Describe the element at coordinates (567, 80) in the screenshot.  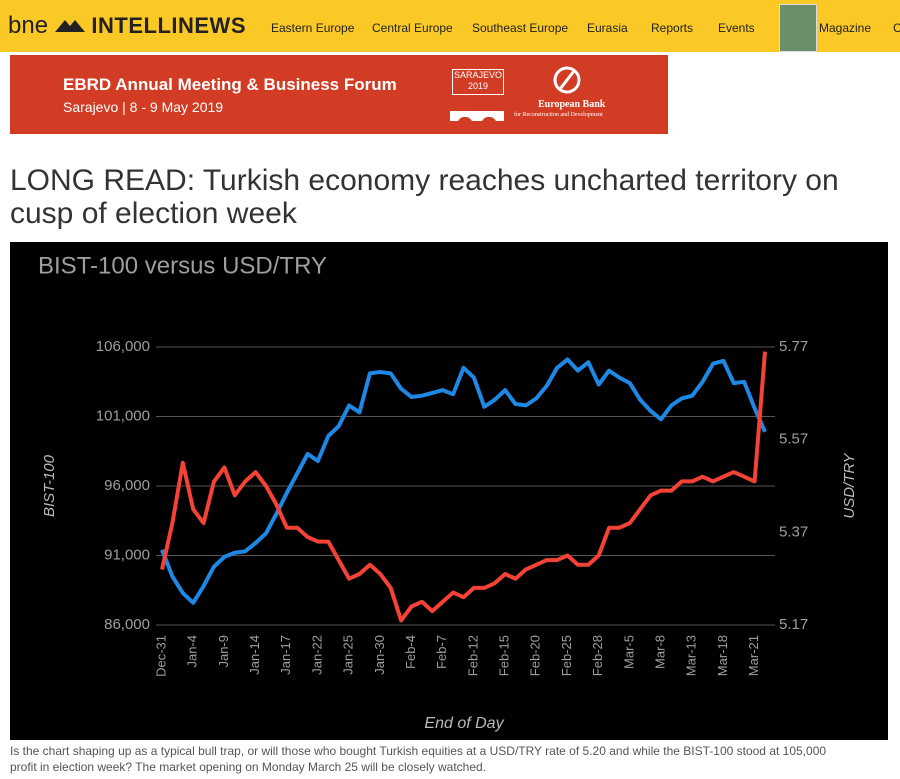
I see `ebrd-icon` at that location.